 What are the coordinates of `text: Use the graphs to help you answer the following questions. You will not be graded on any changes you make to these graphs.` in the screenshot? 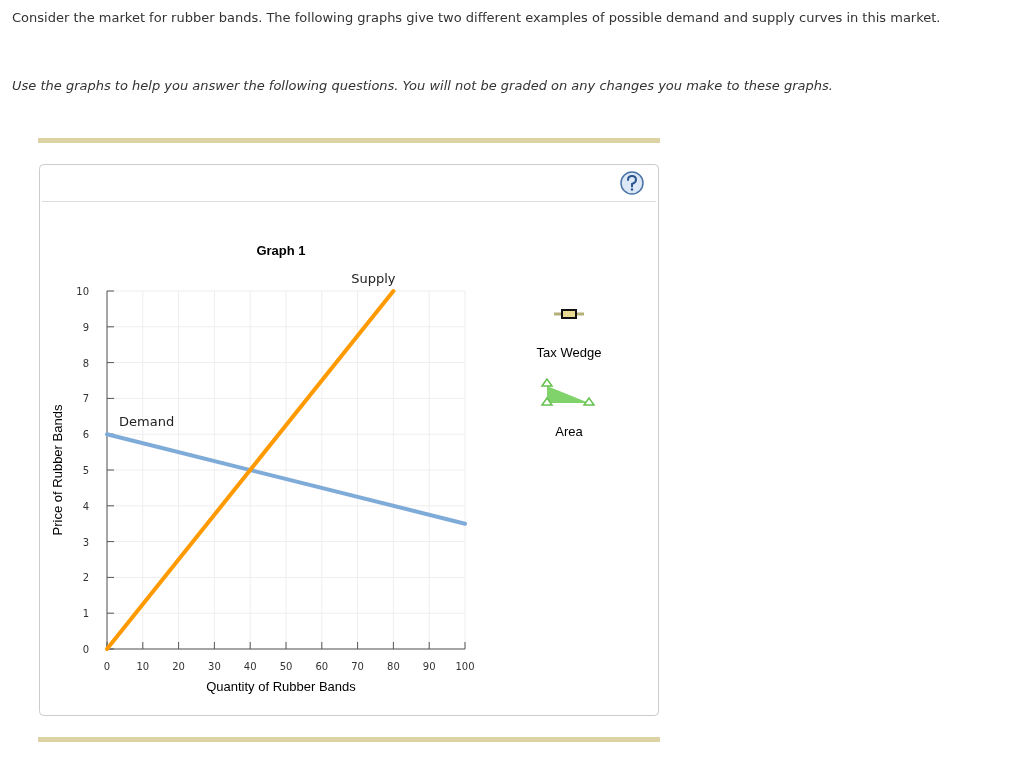 It's located at (422, 85).